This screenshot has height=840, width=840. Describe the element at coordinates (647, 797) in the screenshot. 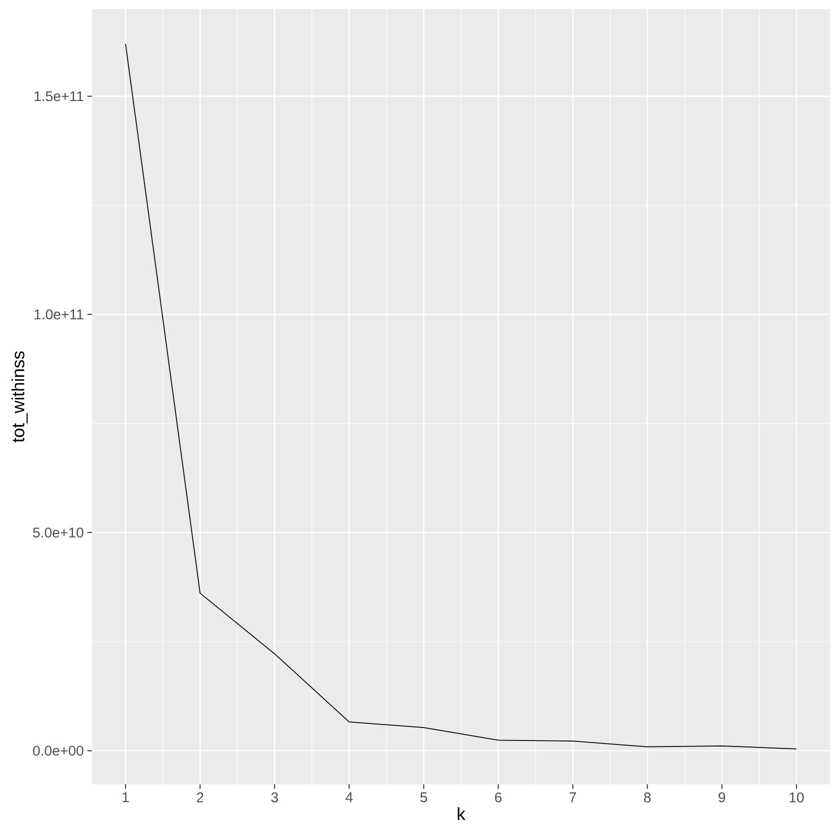

I see `x-tick-label: 8` at that location.